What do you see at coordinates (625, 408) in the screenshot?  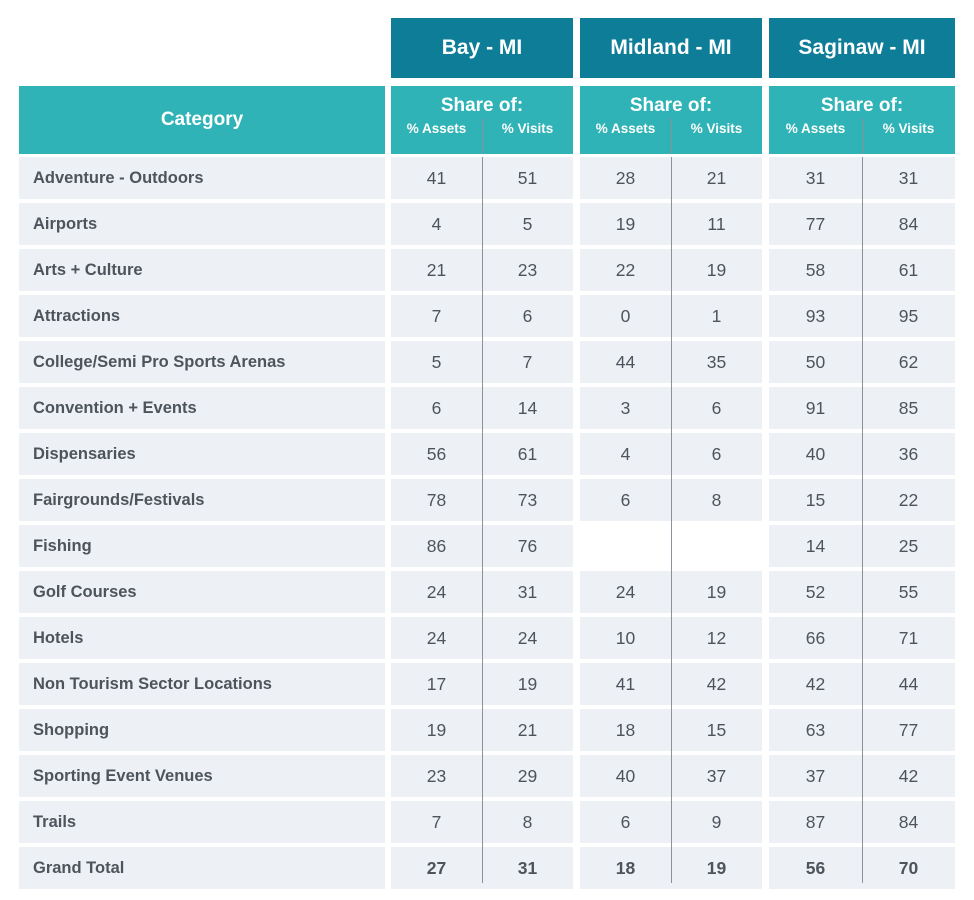 I see `assets-value-cell: 3` at bounding box center [625, 408].